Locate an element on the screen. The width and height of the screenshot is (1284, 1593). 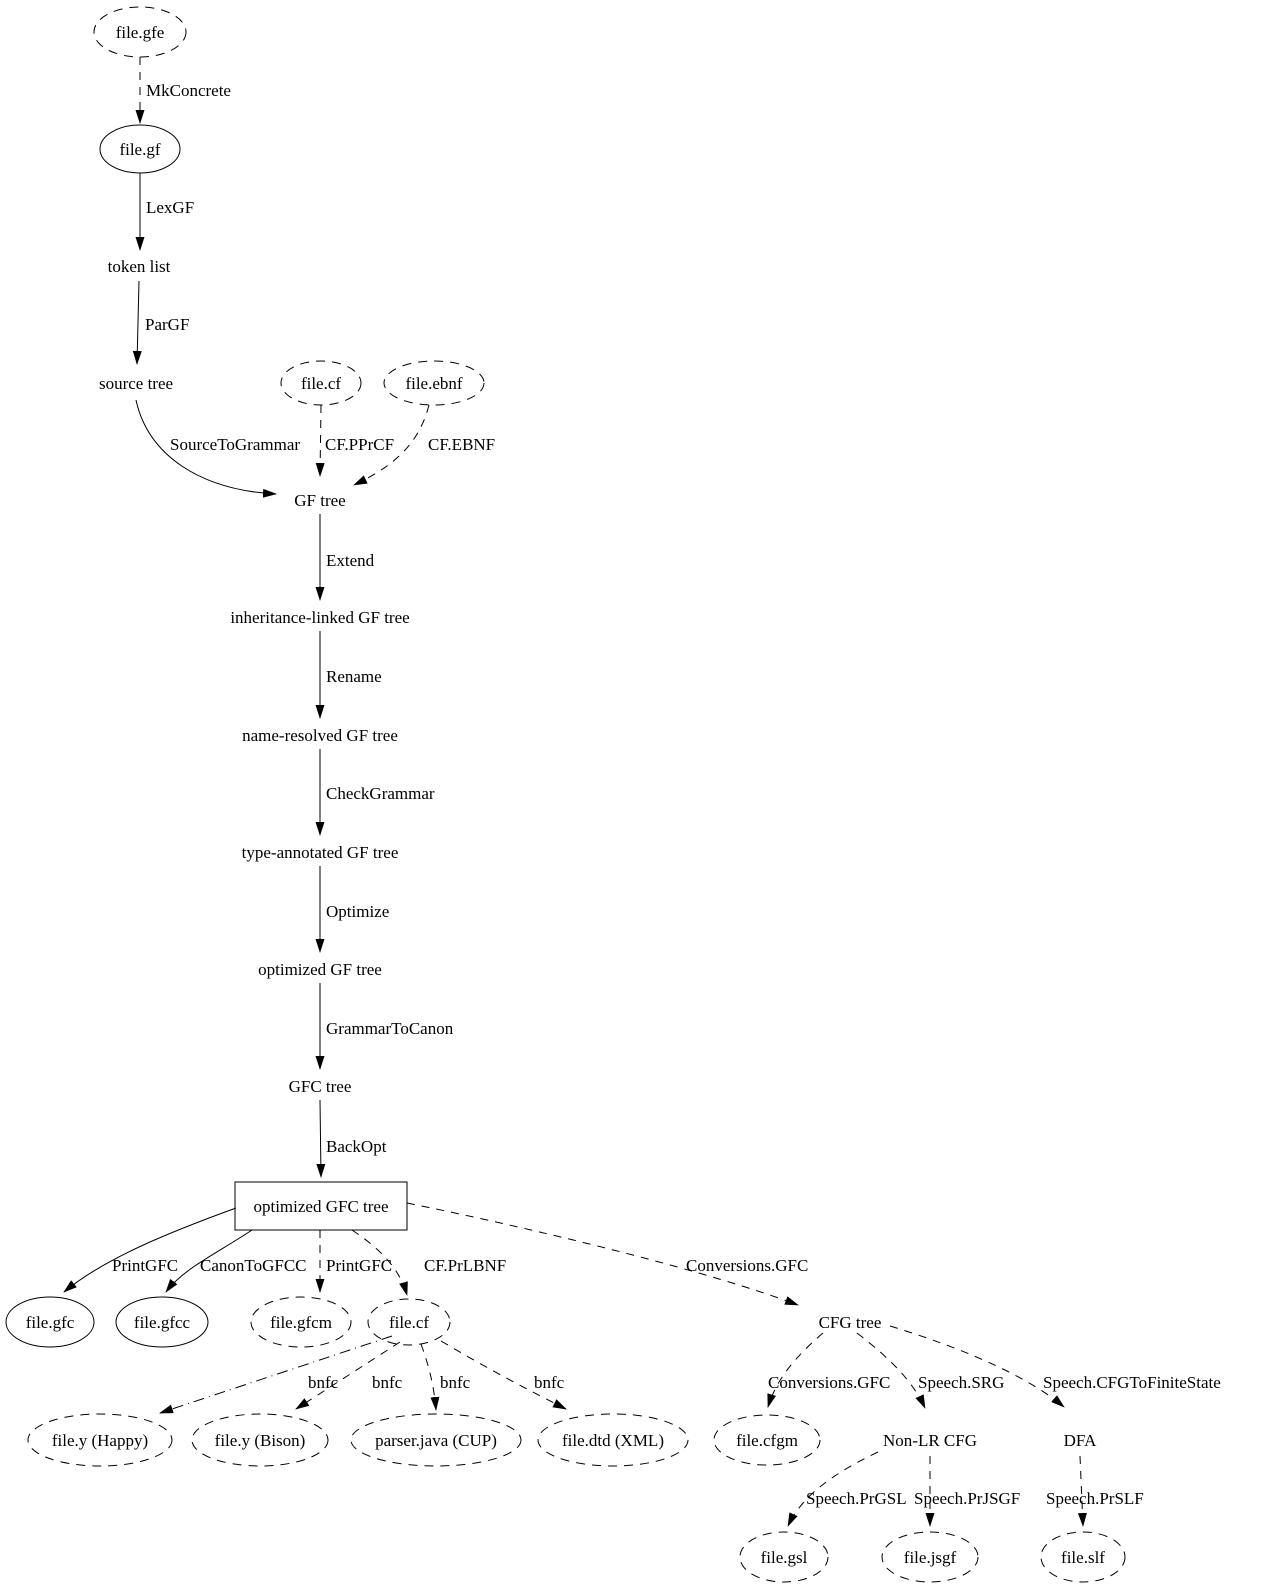
node-file-ebnf: file.ebnf is located at coordinates (434, 383).